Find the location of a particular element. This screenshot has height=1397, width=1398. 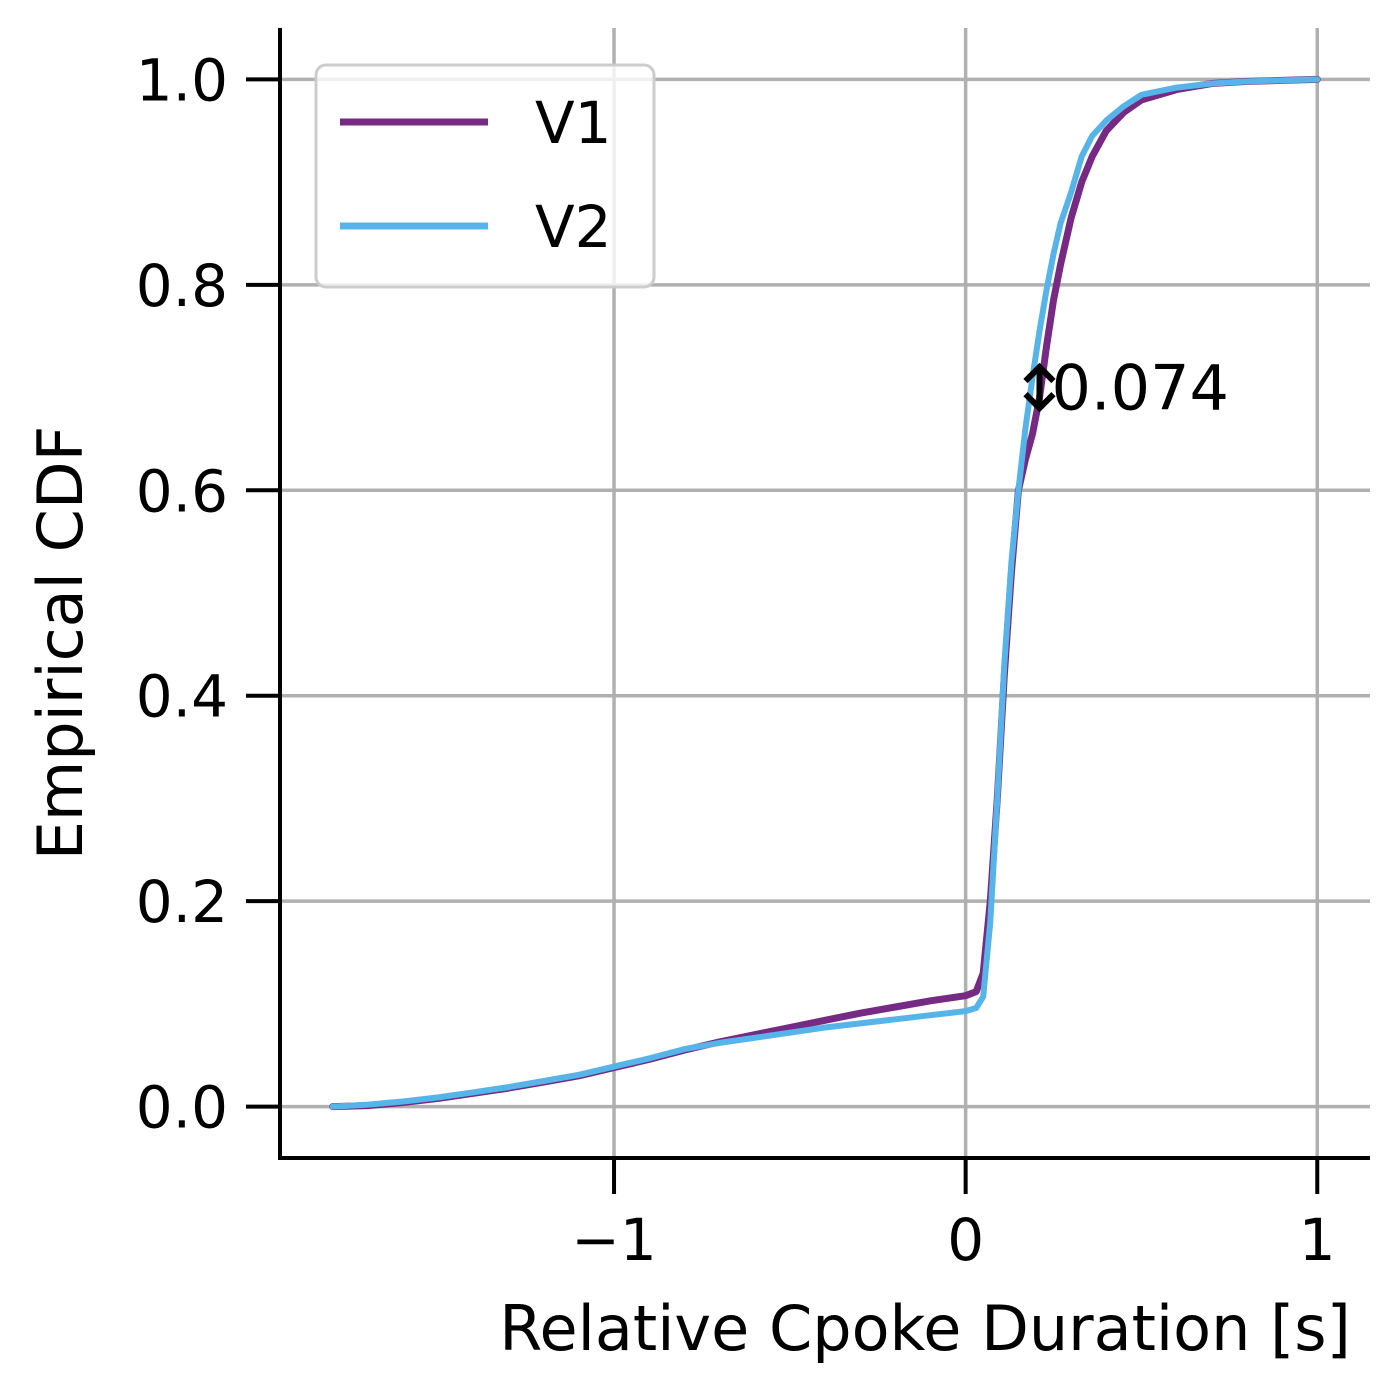

y-tick-label: 0.2 is located at coordinates (182, 902).